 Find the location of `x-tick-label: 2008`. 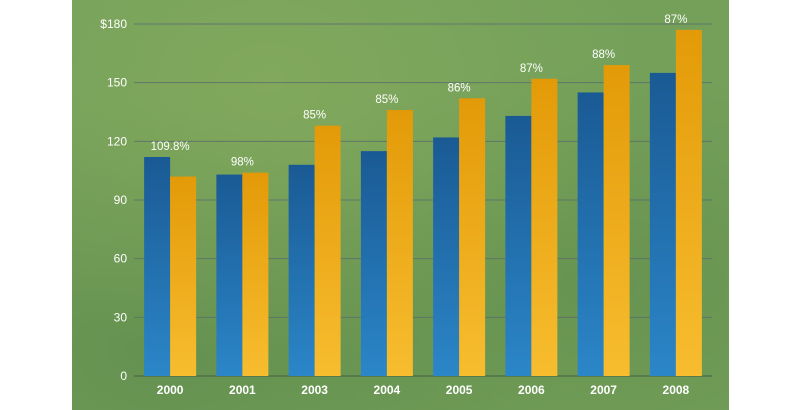

x-tick-label: 2008 is located at coordinates (676, 390).